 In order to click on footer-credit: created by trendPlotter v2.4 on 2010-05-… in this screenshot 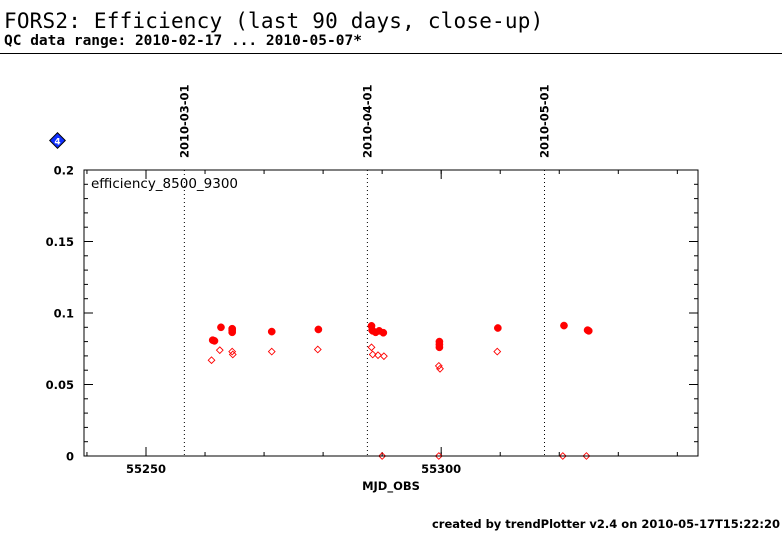, I will do `click(605, 524)`.